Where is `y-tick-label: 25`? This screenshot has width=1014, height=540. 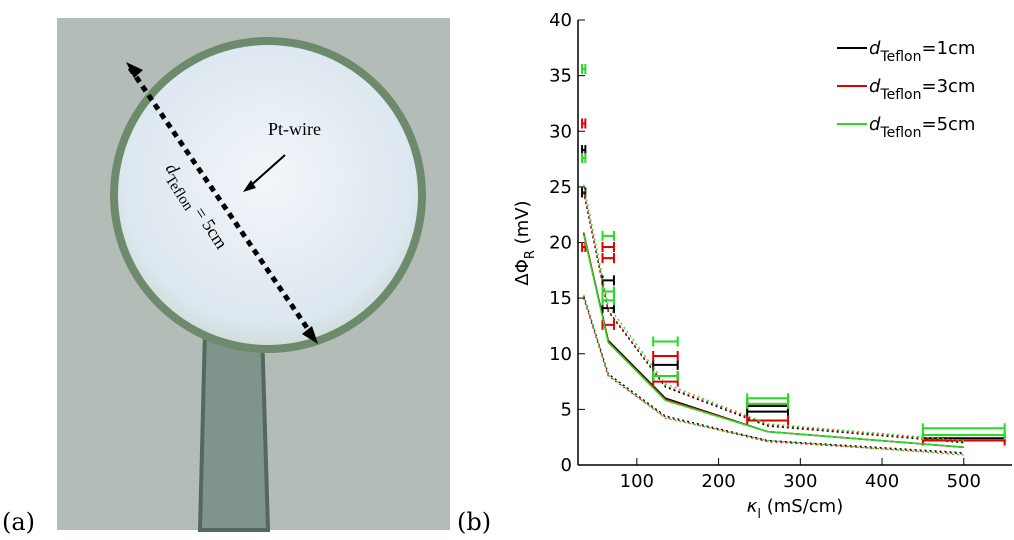
y-tick-label: 25 is located at coordinates (560, 187).